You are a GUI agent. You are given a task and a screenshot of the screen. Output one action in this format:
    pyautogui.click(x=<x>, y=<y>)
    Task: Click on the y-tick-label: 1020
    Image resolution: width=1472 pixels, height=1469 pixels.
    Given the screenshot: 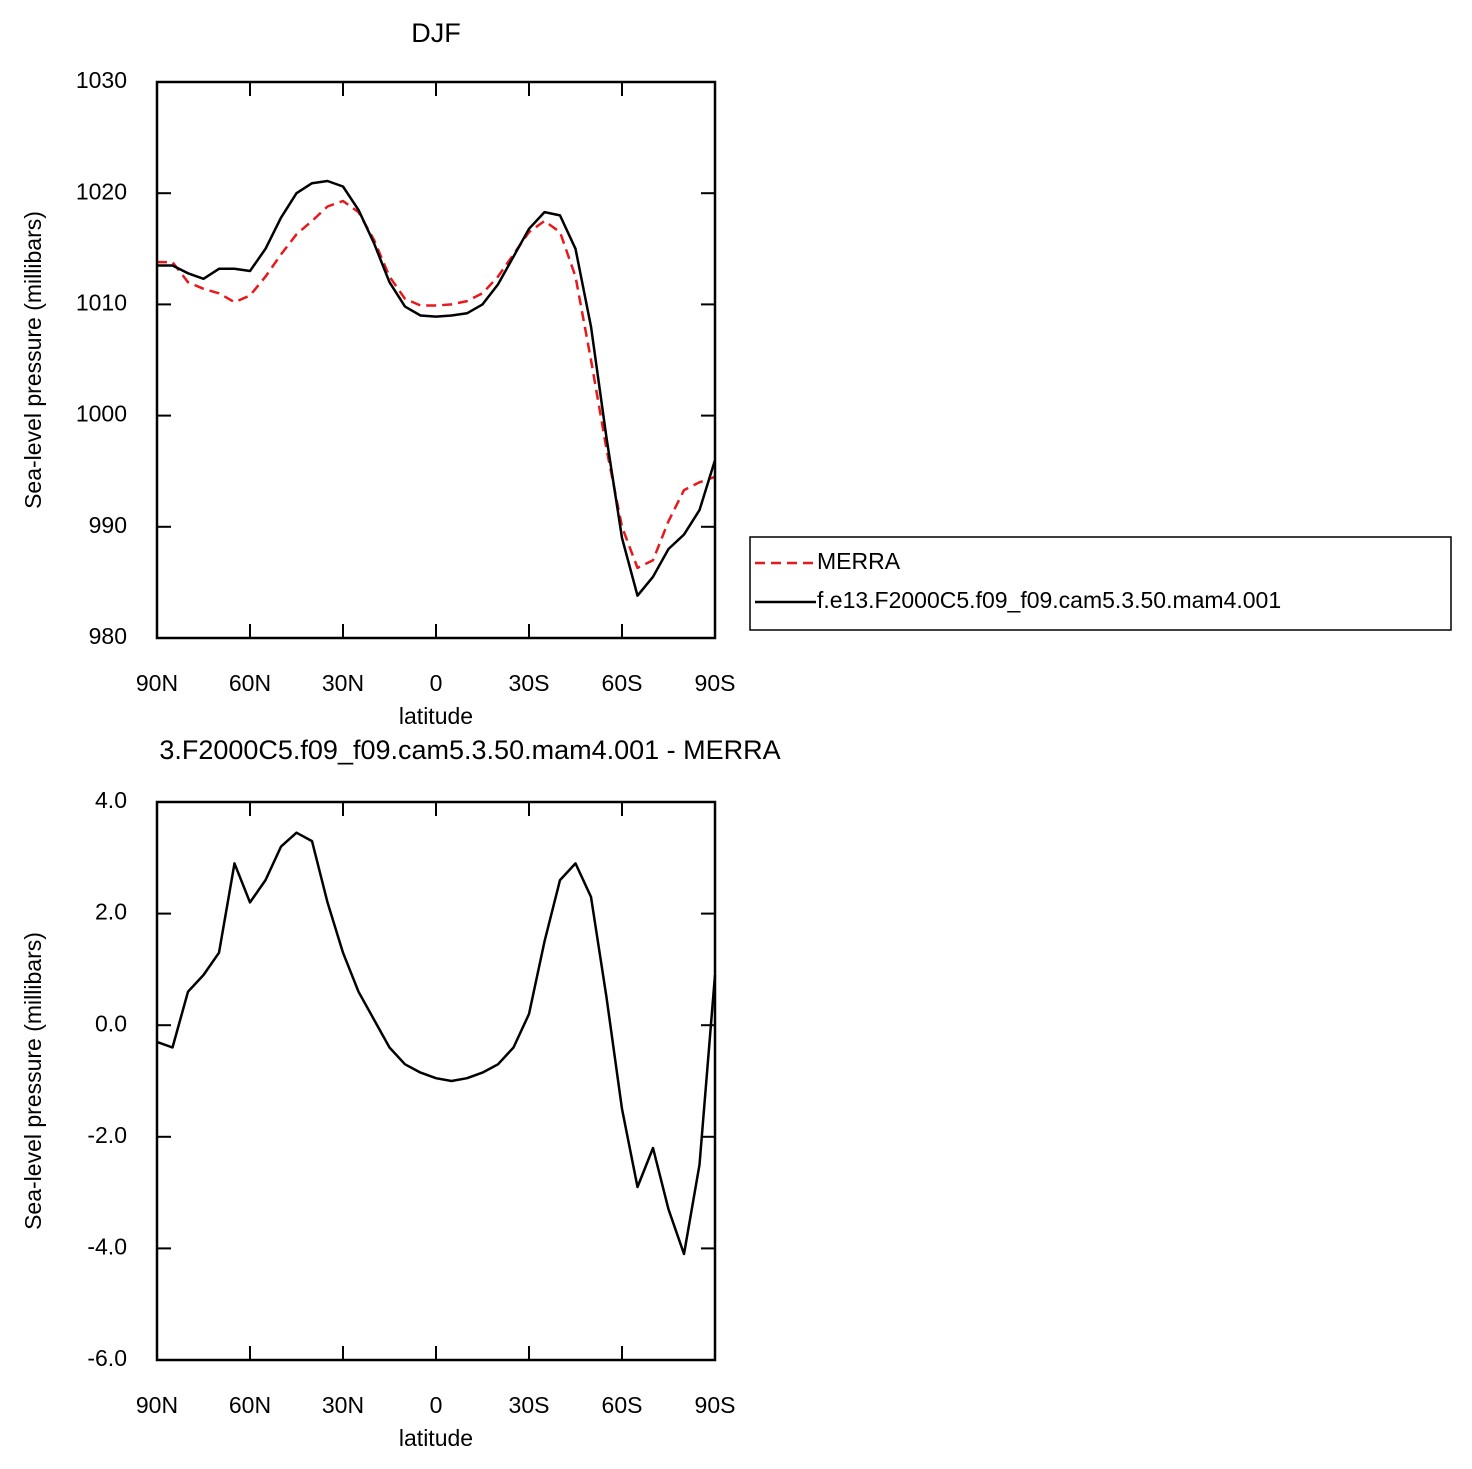 What is the action you would take?
    pyautogui.click(x=101, y=191)
    